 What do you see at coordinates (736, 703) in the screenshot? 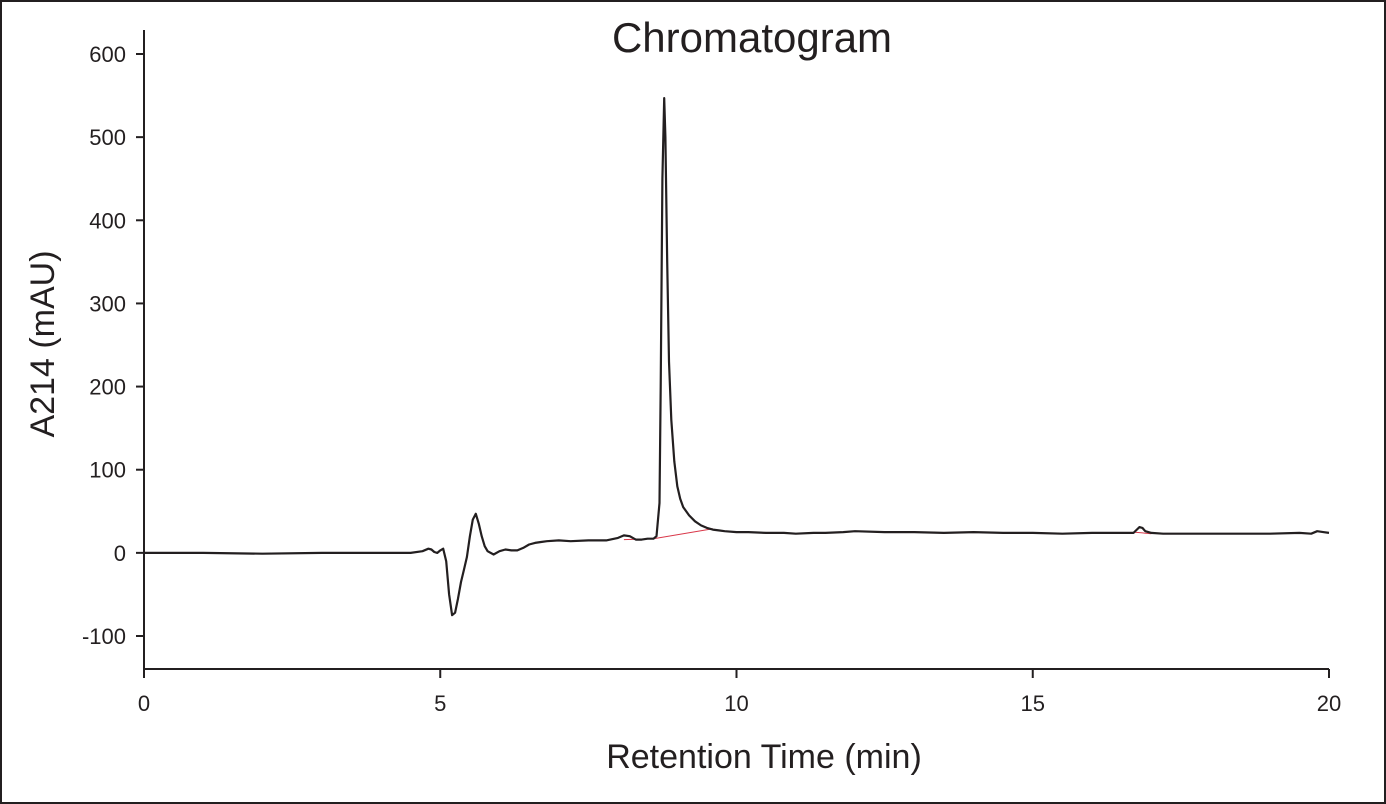
I see `x-tick-label: 10` at bounding box center [736, 703].